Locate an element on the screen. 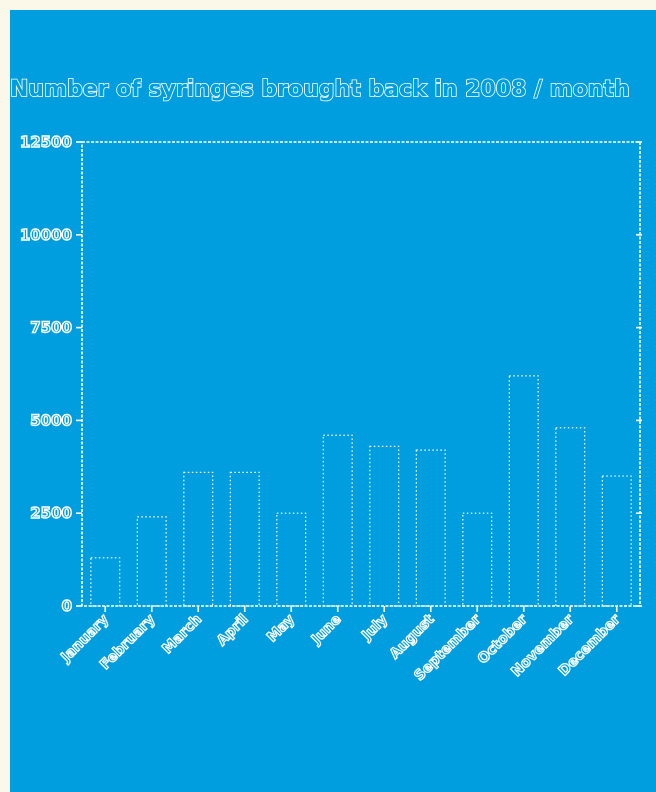 The height and width of the screenshot is (792, 656). bar-january is located at coordinates (105, 582).